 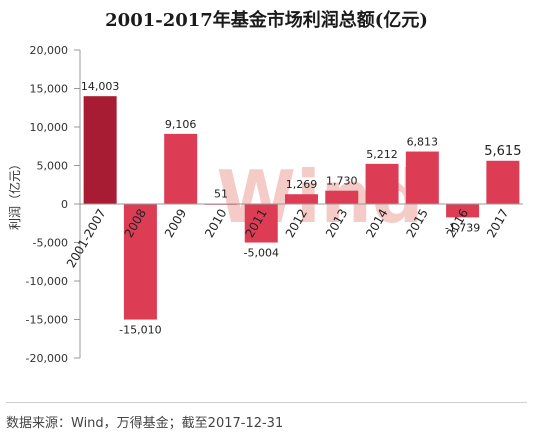 What do you see at coordinates (47, 320) in the screenshot?
I see `y-tick-label: -15,000` at bounding box center [47, 320].